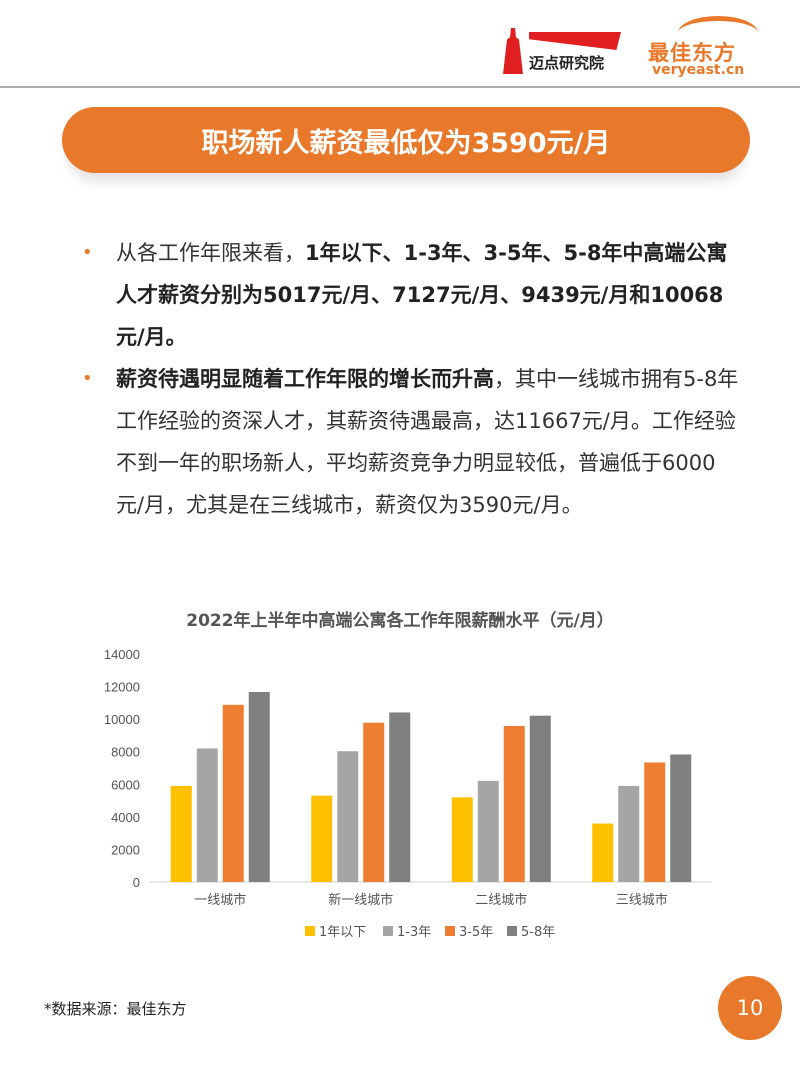  I want to click on veryeast-logo: 最佳东方 veryeast.cn, so click(703, 46).